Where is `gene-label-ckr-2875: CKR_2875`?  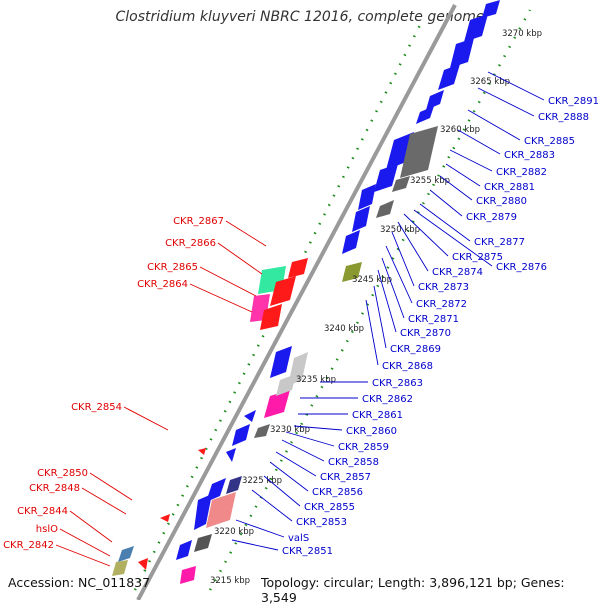 gene-label-ckr-2875: CKR_2875 is located at coordinates (477, 257).